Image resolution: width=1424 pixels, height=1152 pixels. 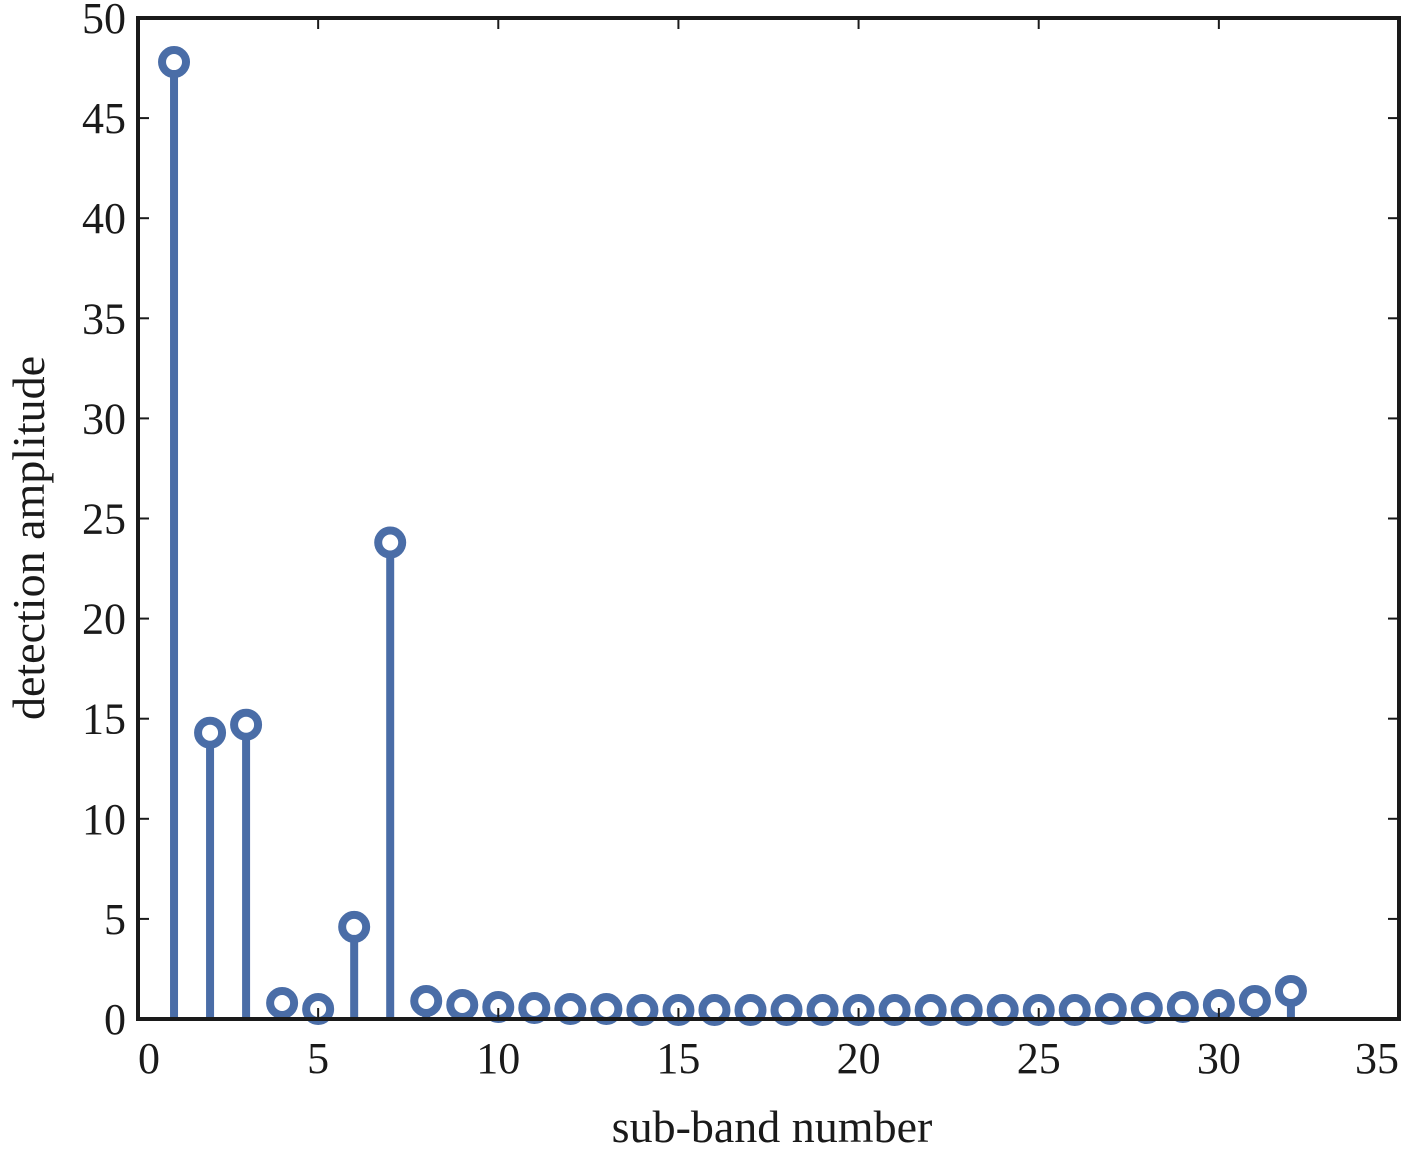 What do you see at coordinates (318, 1058) in the screenshot?
I see `x-tick-label-5: 5` at bounding box center [318, 1058].